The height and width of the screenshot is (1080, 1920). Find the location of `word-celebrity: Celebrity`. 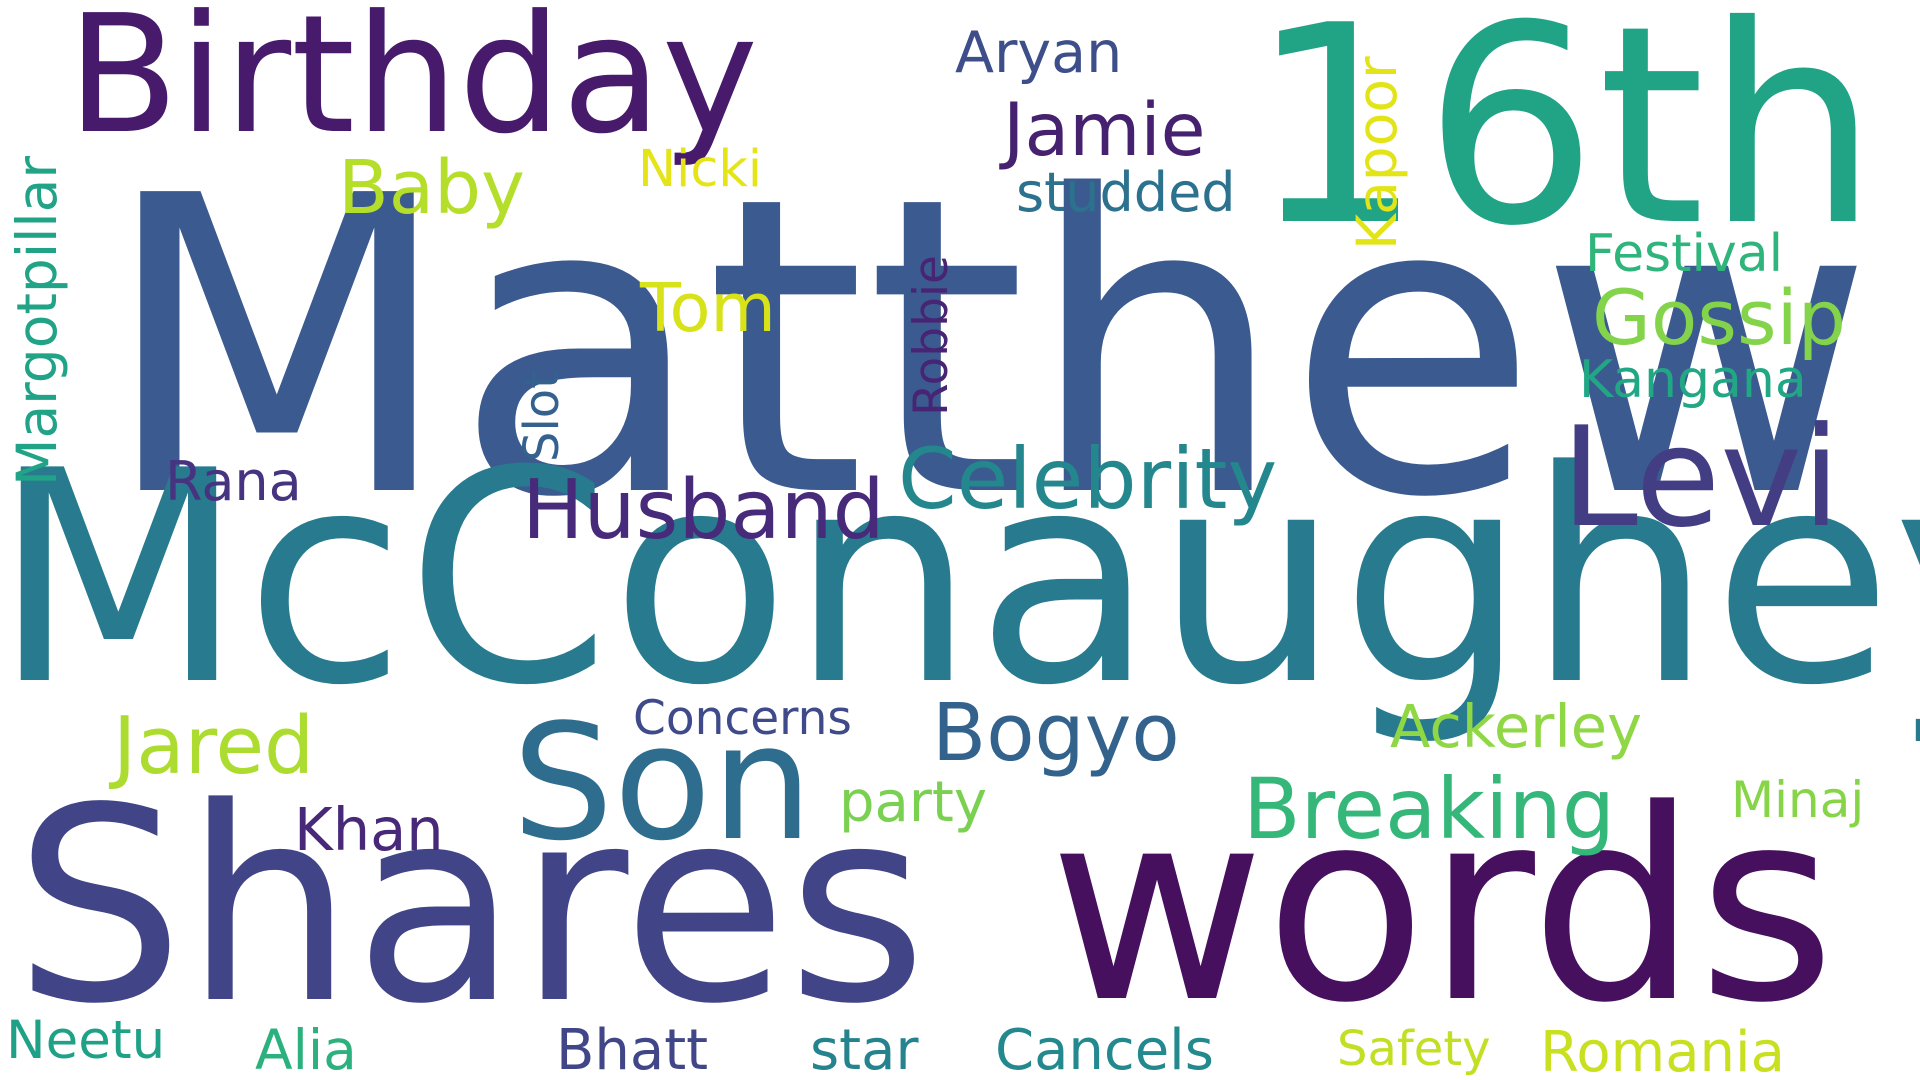

word-celebrity: Celebrity is located at coordinates (1088, 479).